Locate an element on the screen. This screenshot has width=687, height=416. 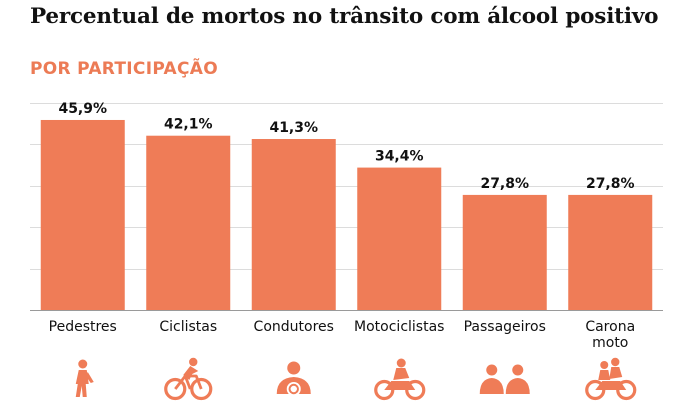
chart-subtitle: POR PARTICIPAÇÃO is located at coordinates (124, 69).